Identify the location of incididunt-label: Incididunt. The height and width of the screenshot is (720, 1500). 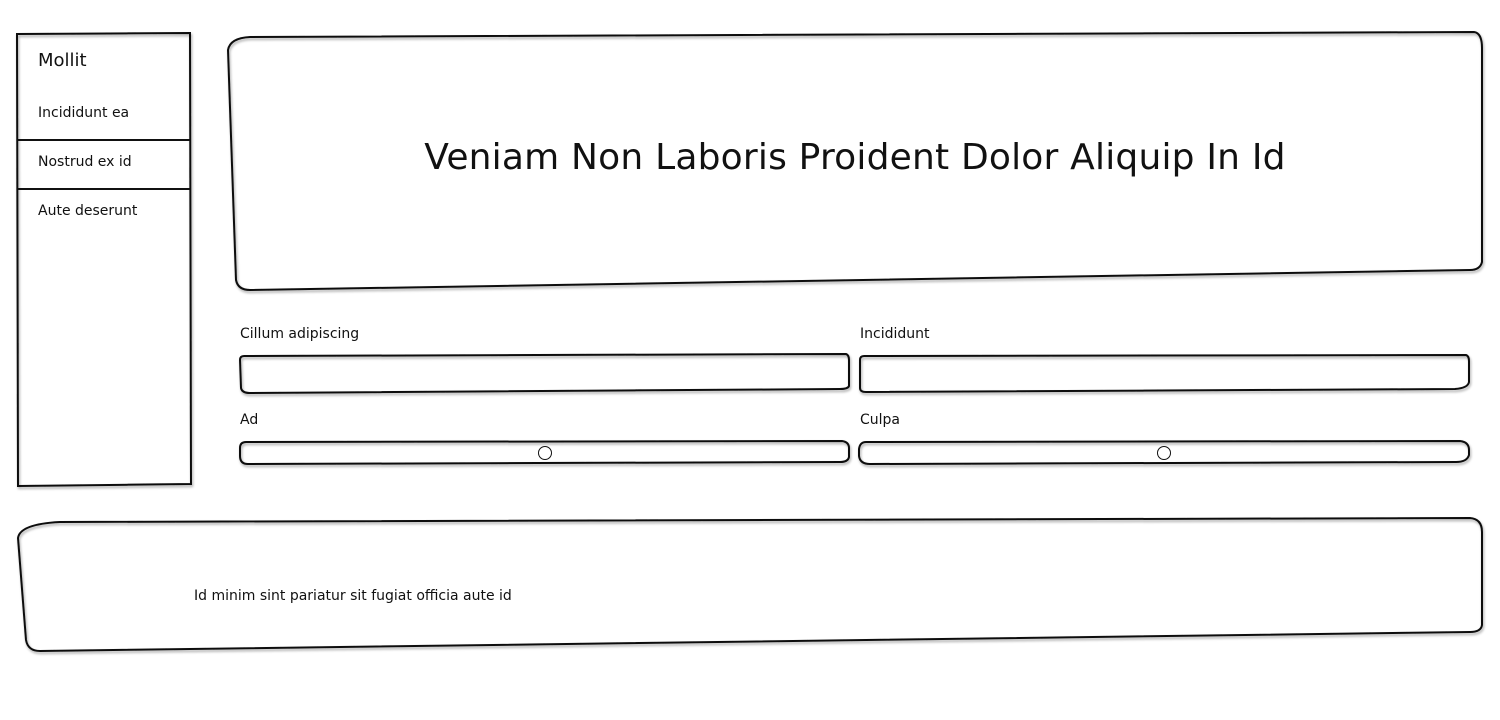
(895, 334).